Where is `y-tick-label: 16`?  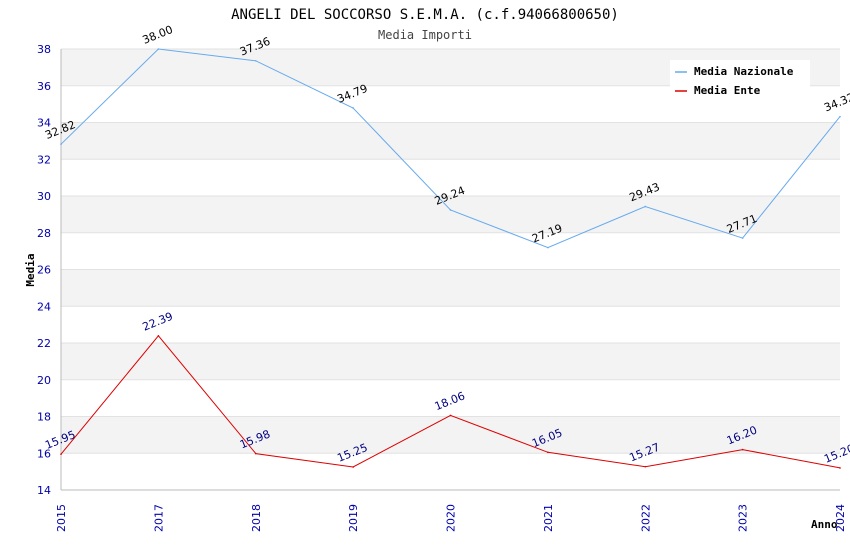 y-tick-label: 16 is located at coordinates (44, 453).